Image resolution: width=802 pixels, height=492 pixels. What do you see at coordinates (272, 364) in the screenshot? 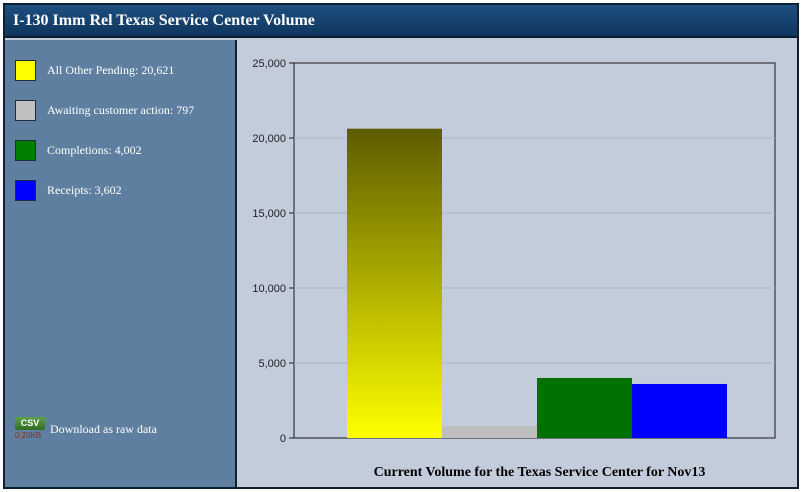
I see `y-tick-label: 5,000` at bounding box center [272, 364].